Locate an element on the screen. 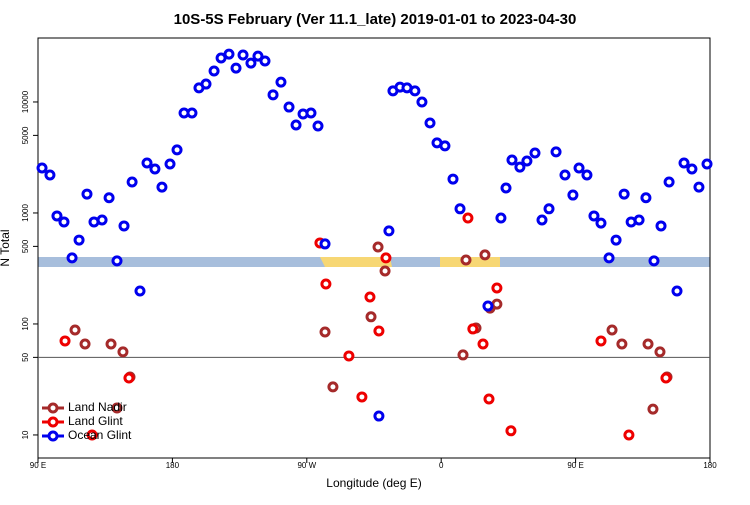 This screenshot has width=750, height=505. y-tick-label: 1000 is located at coordinates (25, 213).